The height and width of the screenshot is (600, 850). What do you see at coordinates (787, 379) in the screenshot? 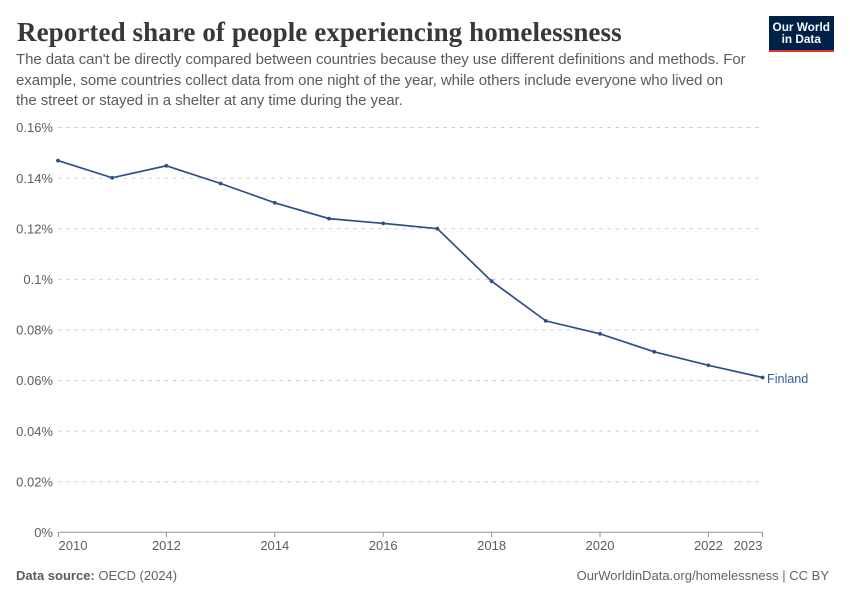
I see `svg-text: Finland` at bounding box center [787, 379].